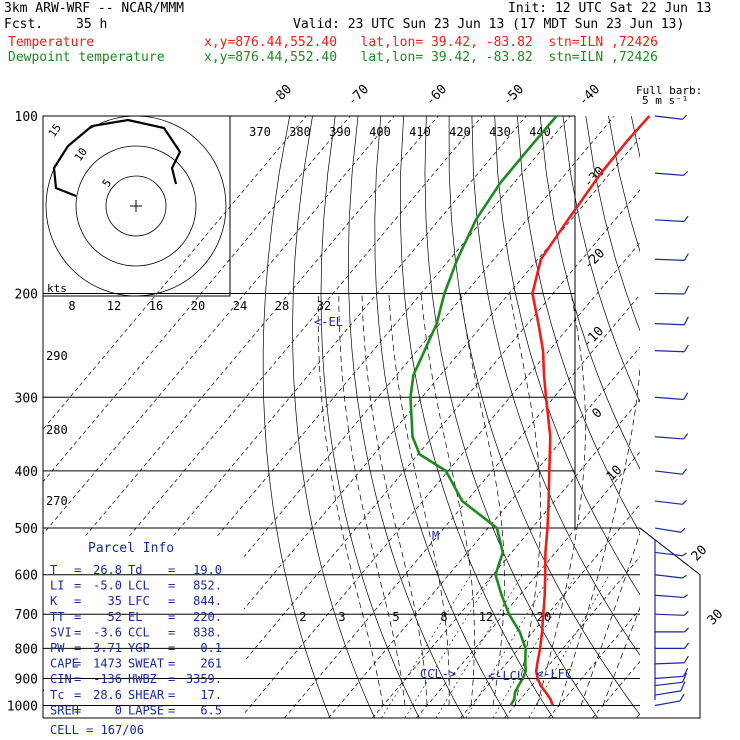 This screenshot has width=740, height=740. What do you see at coordinates (260, 132) in the screenshot?
I see `theta-label: 370` at bounding box center [260, 132].